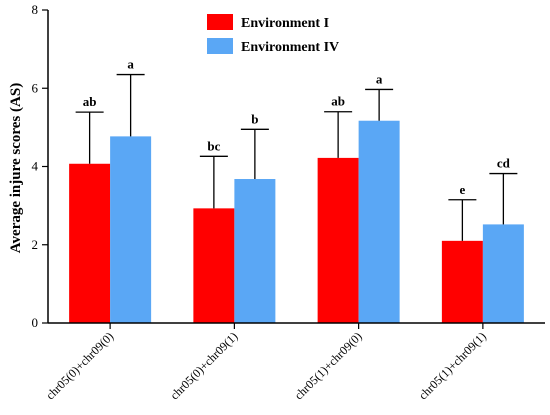 This screenshot has width=550, height=415. I want to click on y-tick-label: 4, so click(35, 166).